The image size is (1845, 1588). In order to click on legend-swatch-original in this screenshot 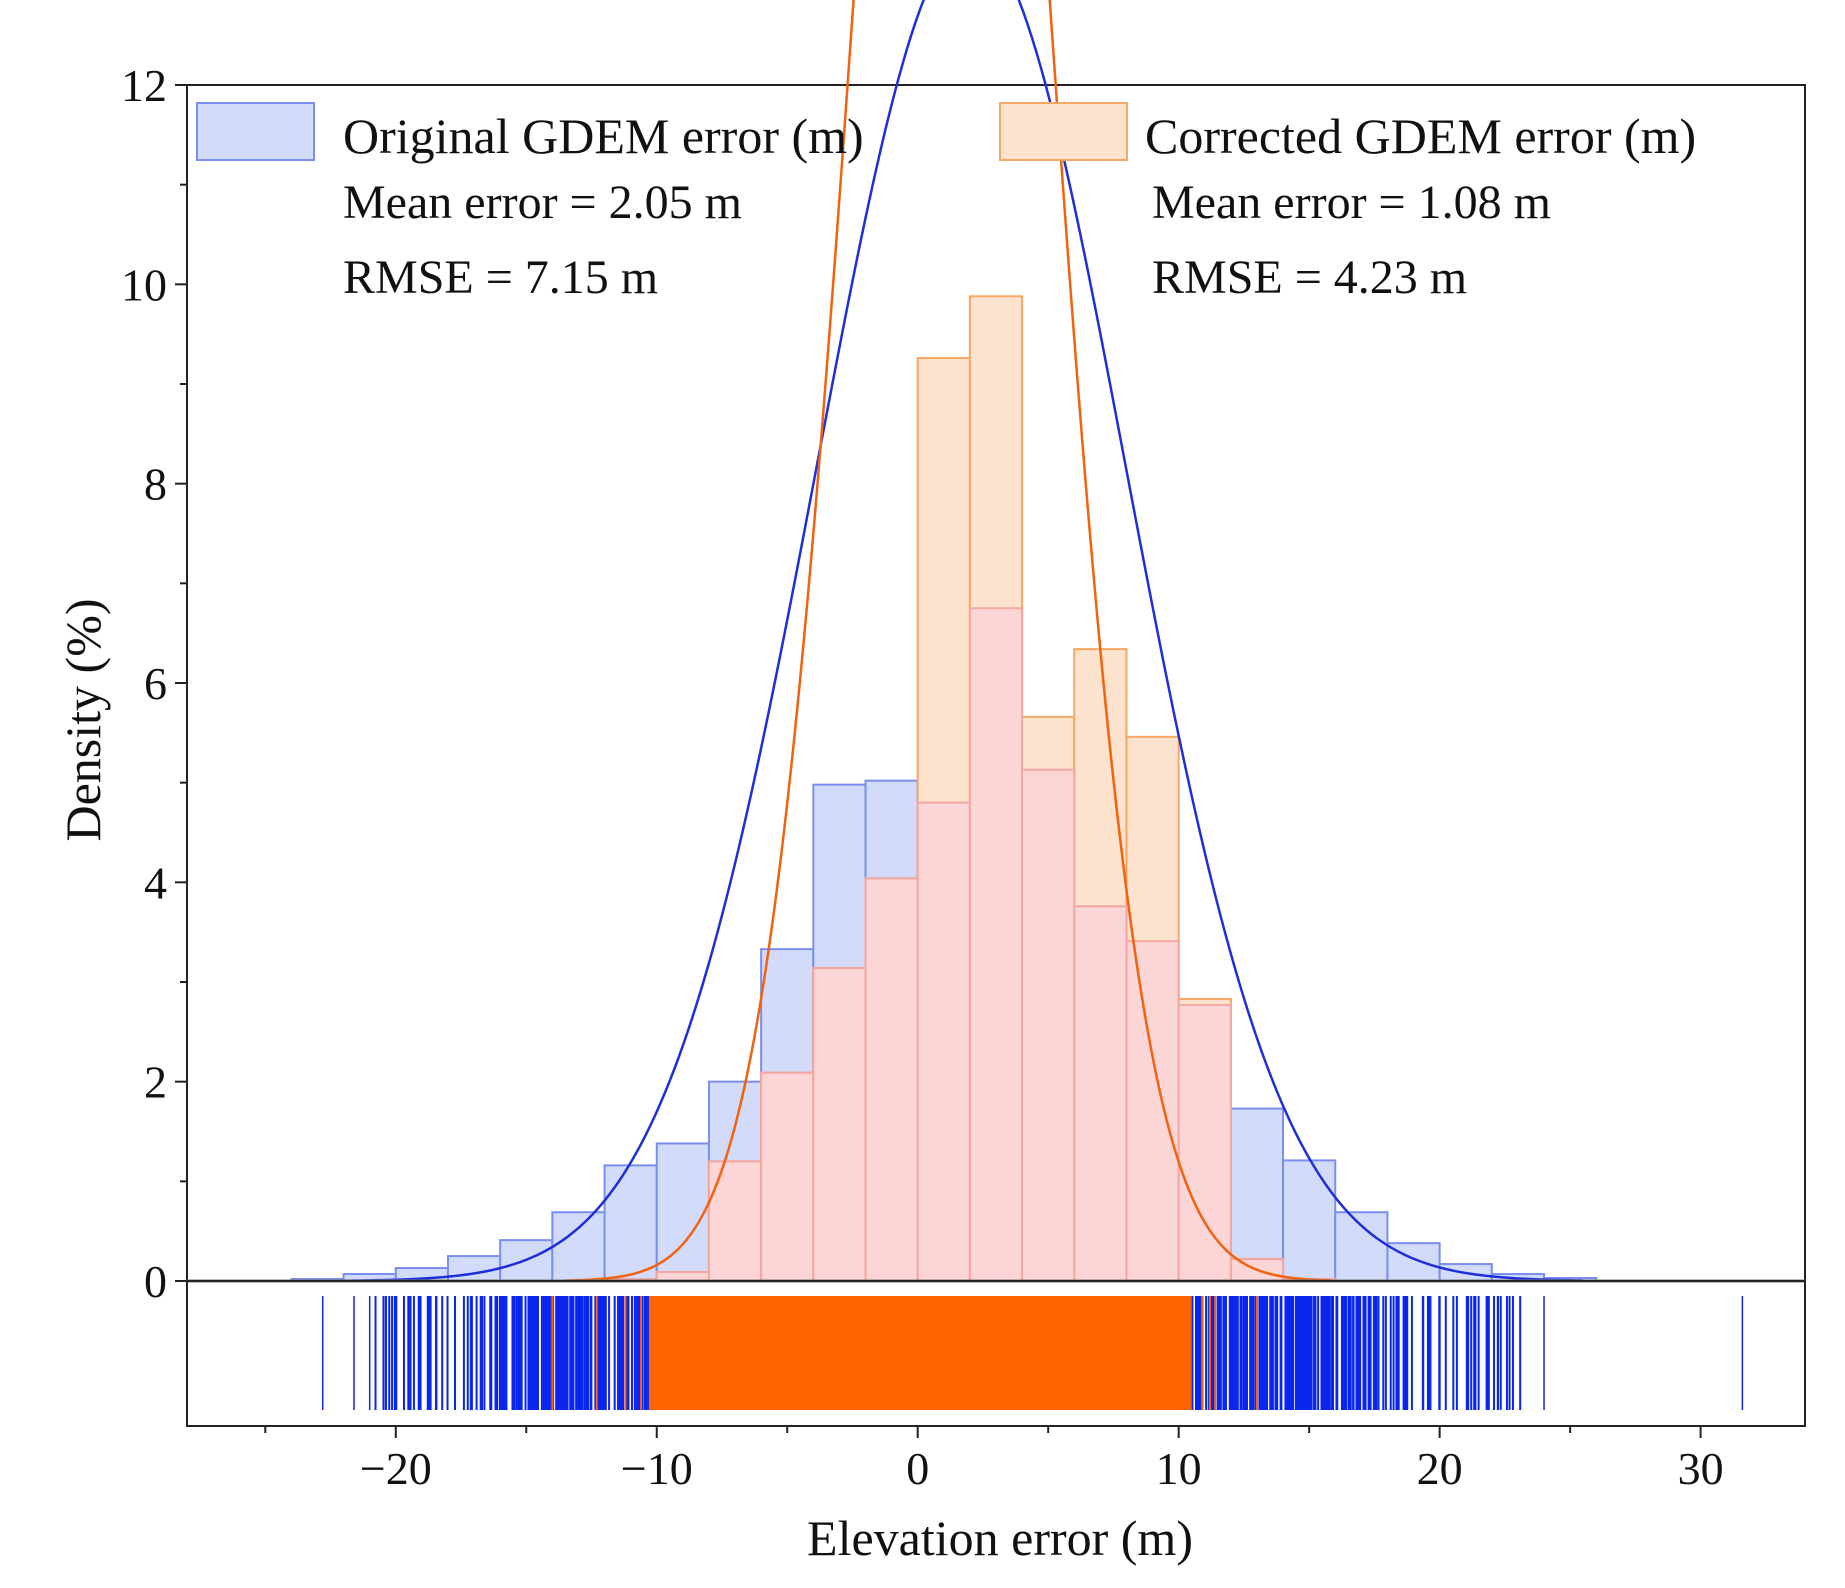, I will do `click(255, 131)`.